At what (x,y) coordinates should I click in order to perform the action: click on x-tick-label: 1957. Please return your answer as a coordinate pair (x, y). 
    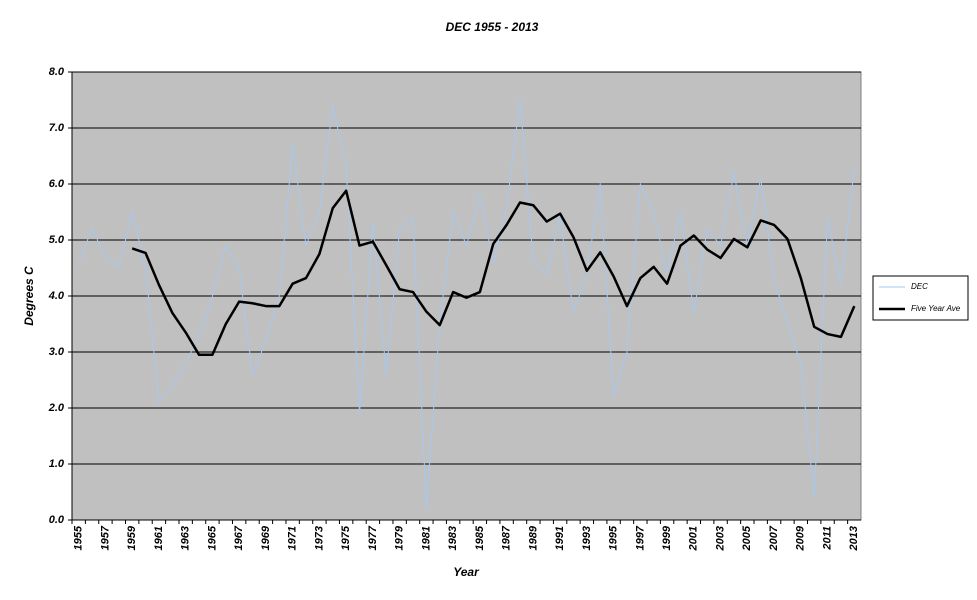
    Looking at the image, I should click on (105, 537).